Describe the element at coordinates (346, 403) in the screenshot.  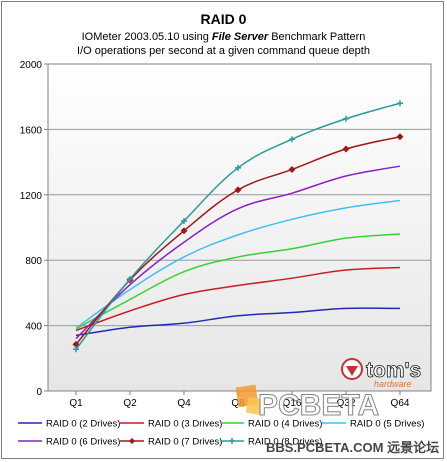
I see `x-tick-label: Q32` at that location.